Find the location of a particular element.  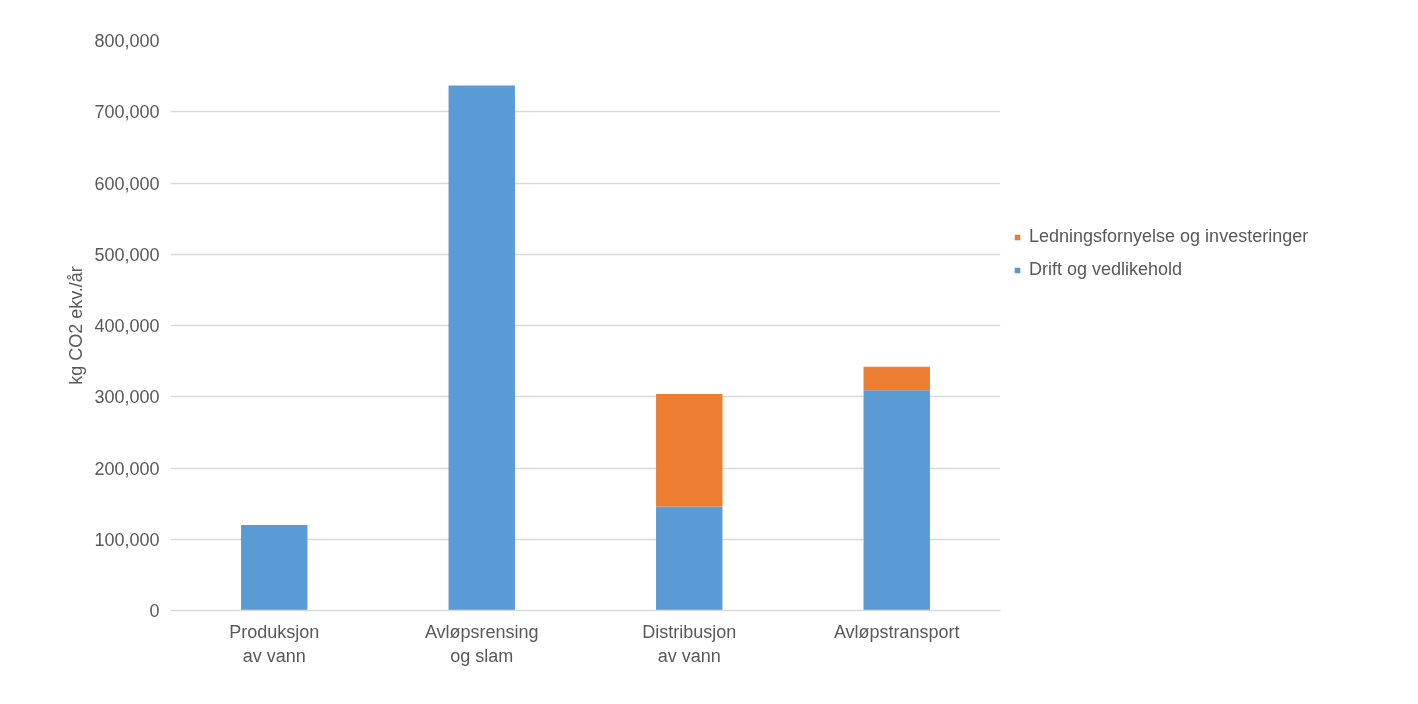

x-tick-label: Avløpsrensing og slam is located at coordinates (481, 643).